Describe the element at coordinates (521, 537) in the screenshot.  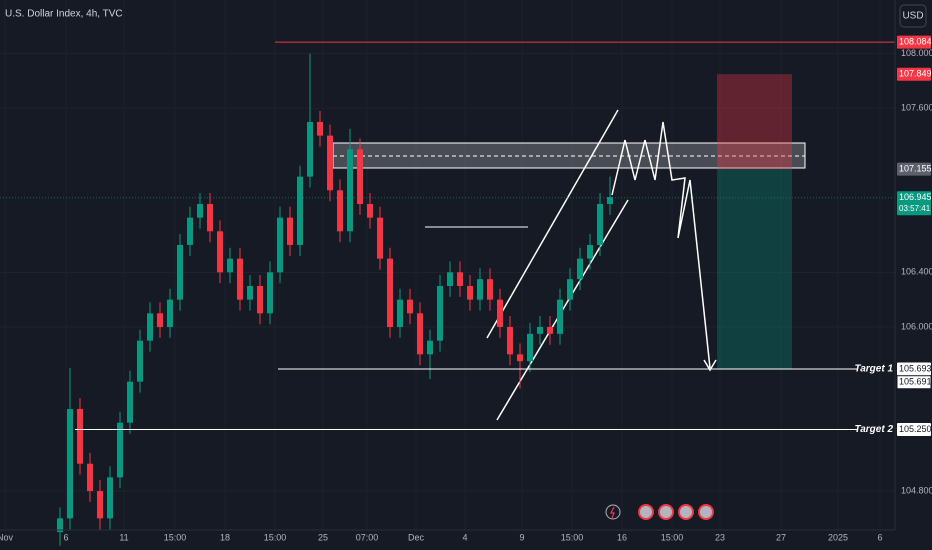
I see `x-tick-label: 9` at that location.